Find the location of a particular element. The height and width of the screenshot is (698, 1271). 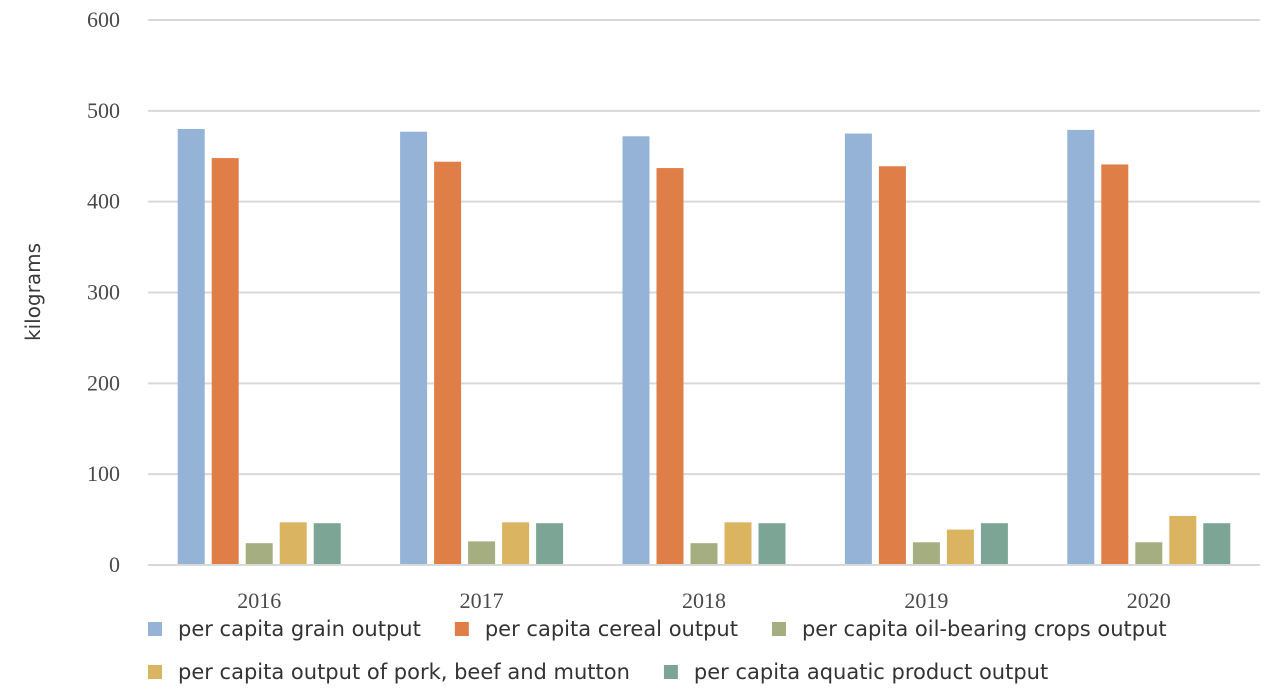

y-tick-label: 600 is located at coordinates (103, 19).